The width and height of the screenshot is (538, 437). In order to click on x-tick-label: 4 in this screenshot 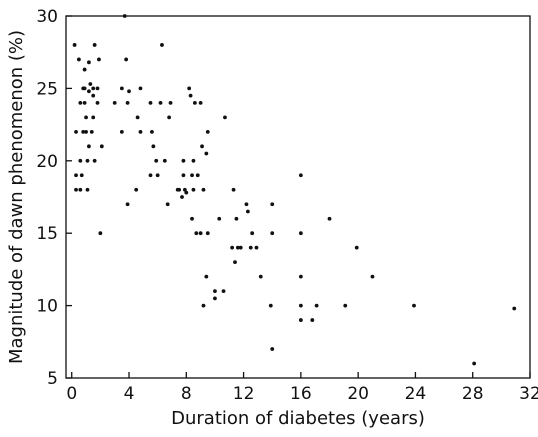, I will do `click(129, 394)`.